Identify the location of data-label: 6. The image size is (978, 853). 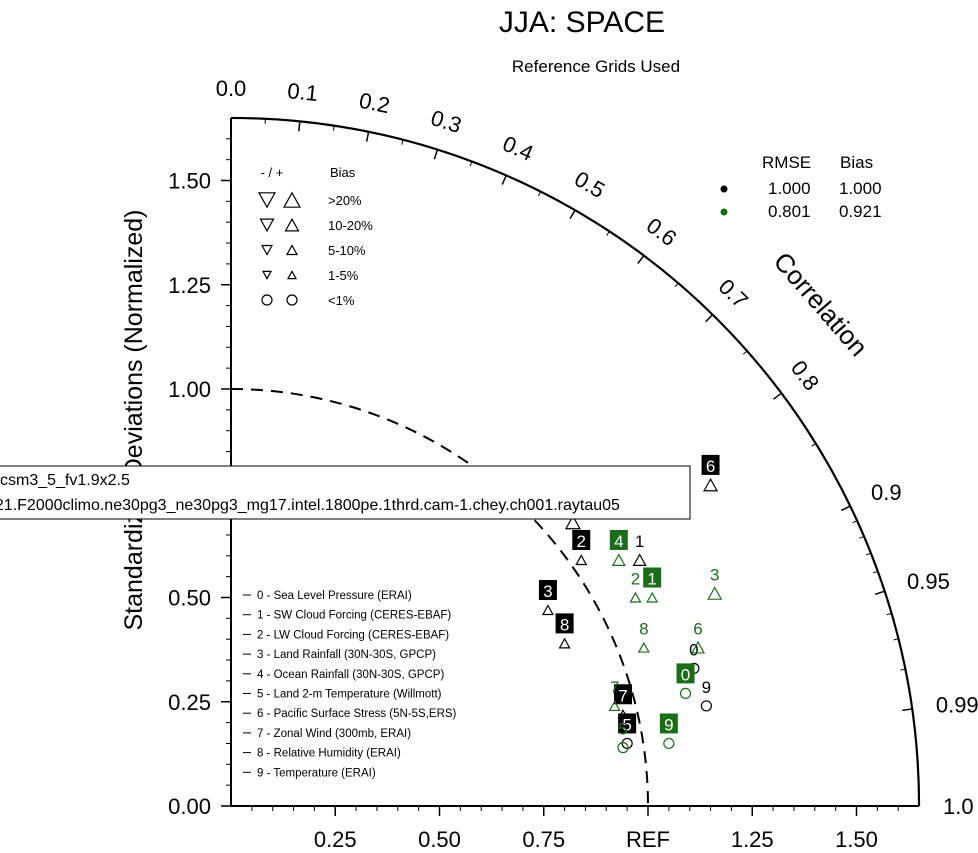
(697, 629).